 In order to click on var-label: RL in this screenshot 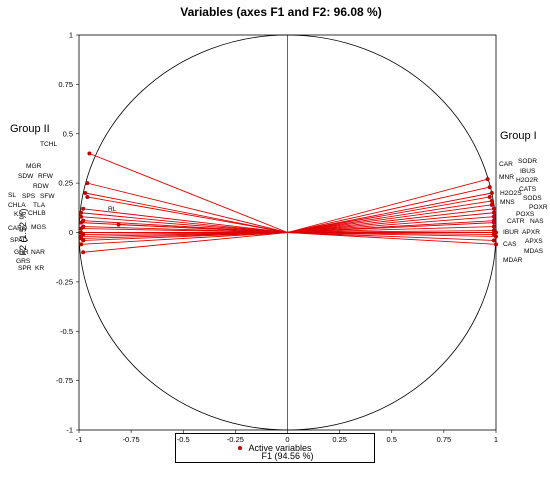, I will do `click(112, 209)`.